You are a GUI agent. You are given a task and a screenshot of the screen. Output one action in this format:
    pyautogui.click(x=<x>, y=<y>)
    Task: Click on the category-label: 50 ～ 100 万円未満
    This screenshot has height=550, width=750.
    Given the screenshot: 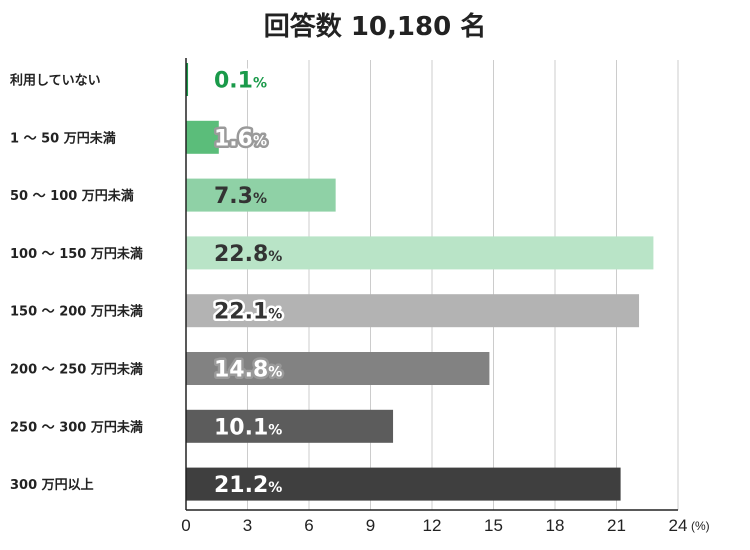 What is the action you would take?
    pyautogui.click(x=72, y=196)
    